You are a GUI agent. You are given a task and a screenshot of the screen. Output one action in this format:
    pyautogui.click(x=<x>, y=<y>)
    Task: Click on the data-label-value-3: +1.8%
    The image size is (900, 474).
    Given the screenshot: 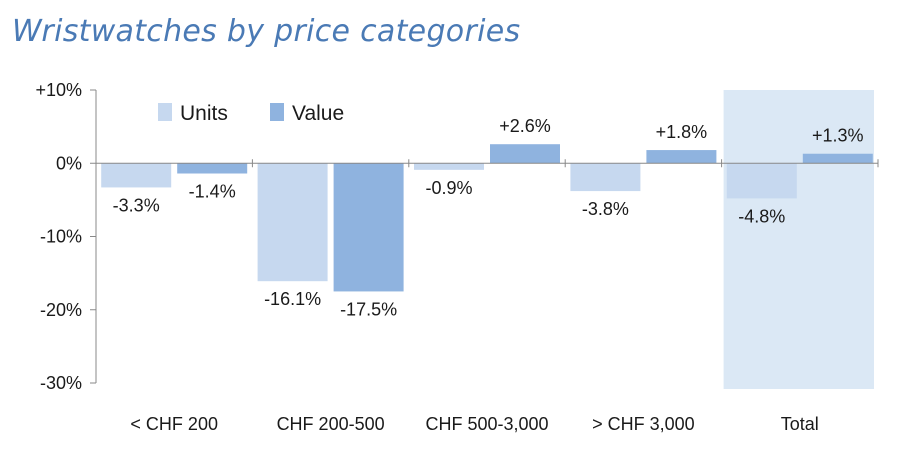 What is the action you would take?
    pyautogui.click(x=682, y=132)
    